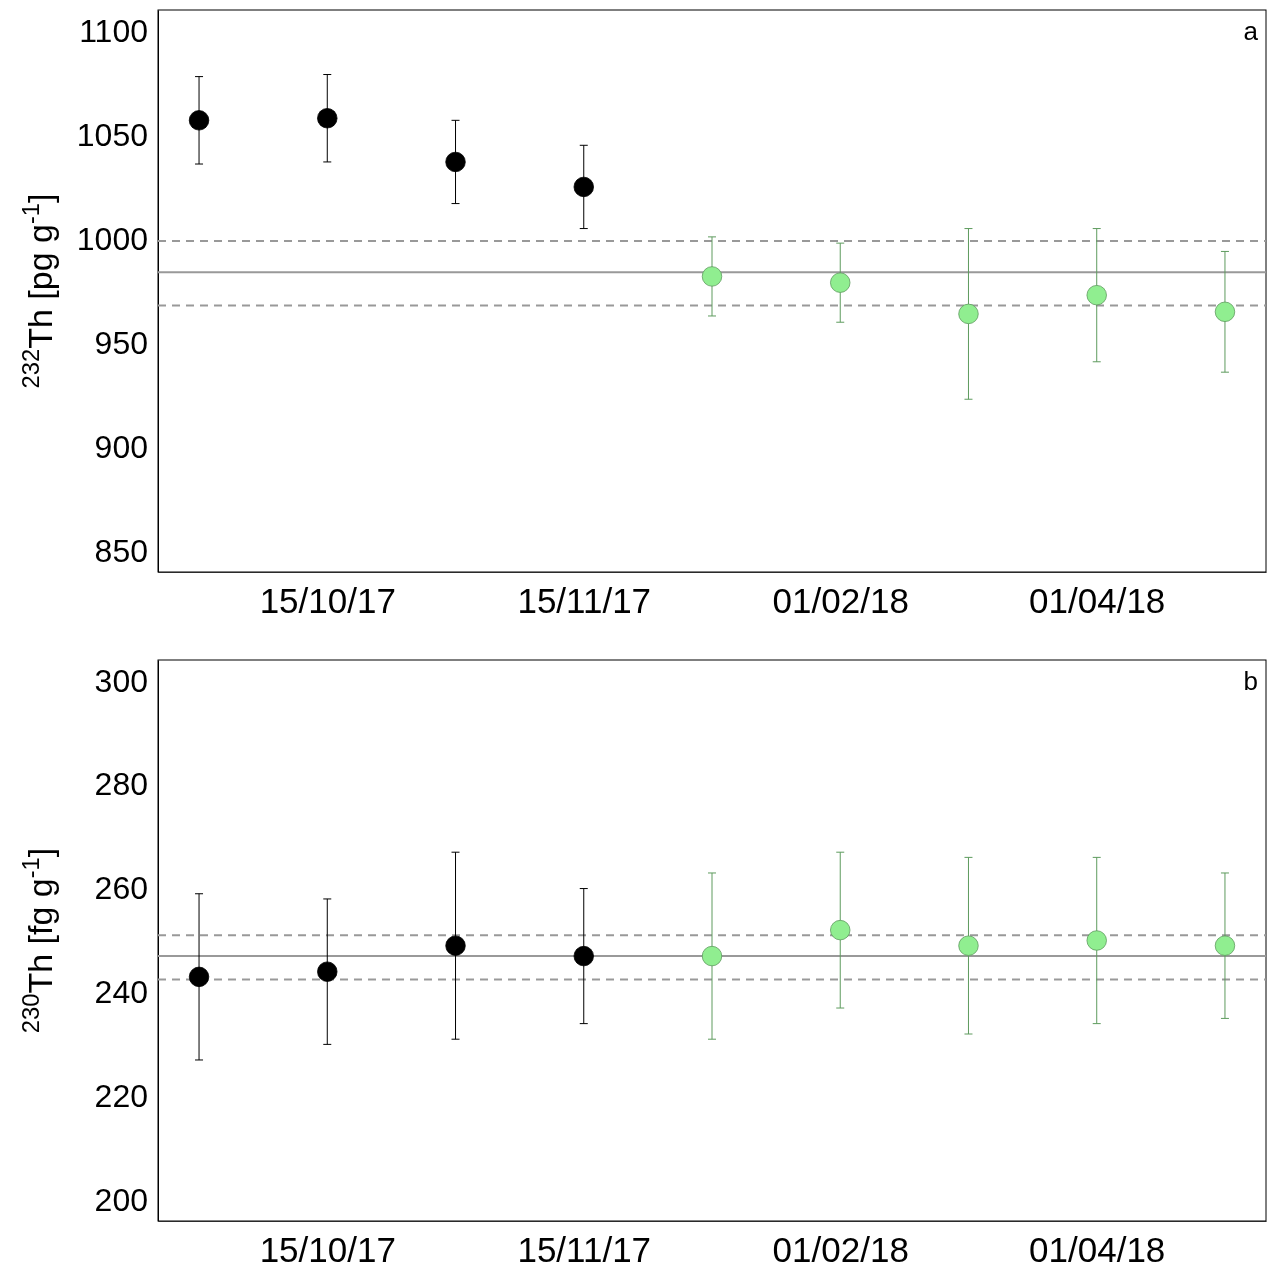  I want to click on y-tick-label: 850, so click(121, 550).